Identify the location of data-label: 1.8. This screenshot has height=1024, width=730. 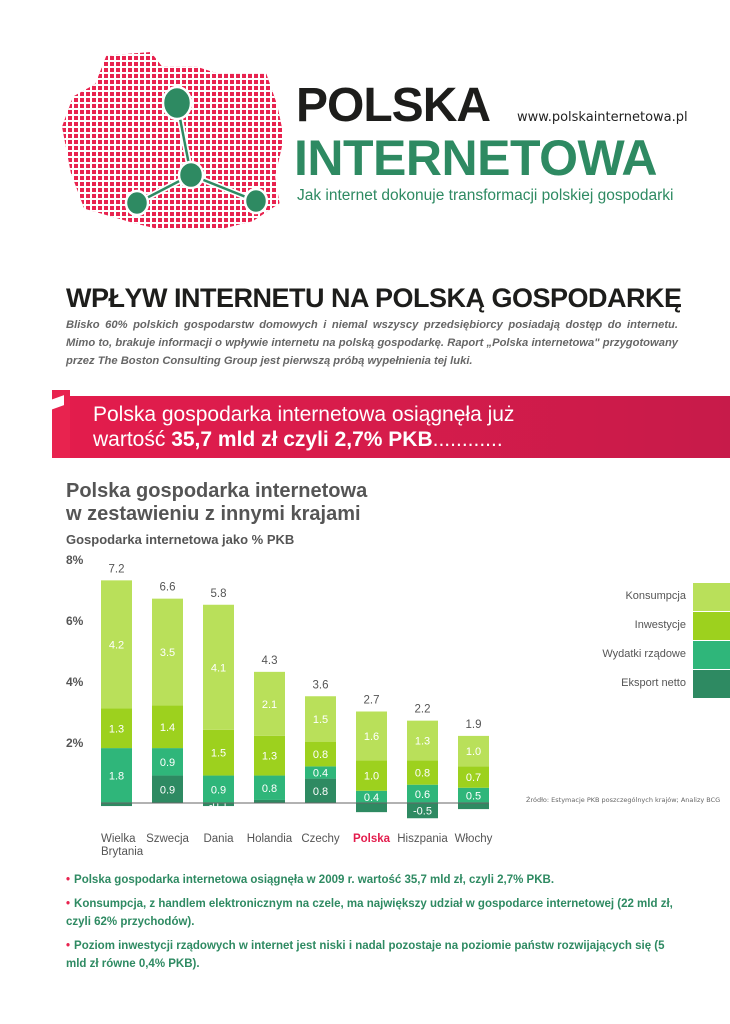
(116, 777).